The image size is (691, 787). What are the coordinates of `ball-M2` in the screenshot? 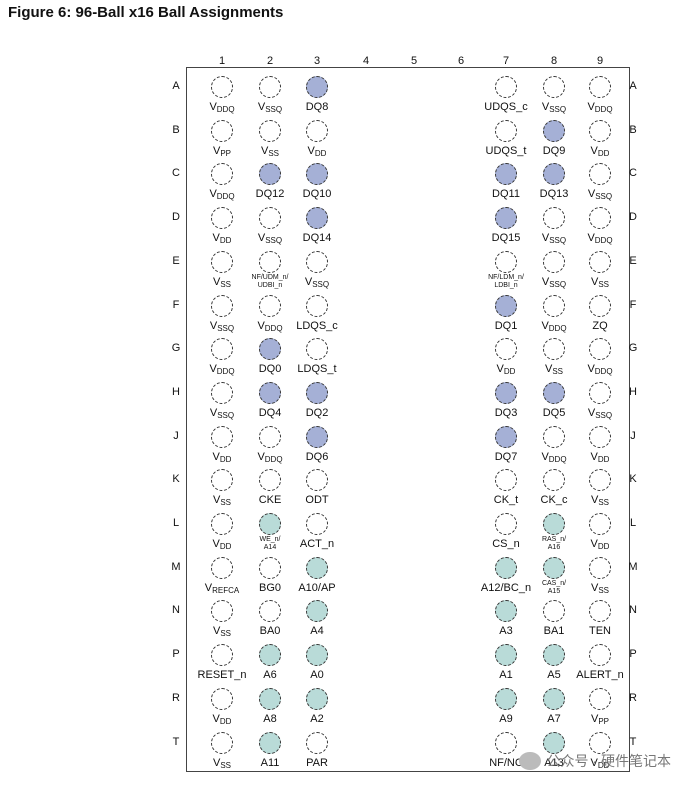 It's located at (270, 567).